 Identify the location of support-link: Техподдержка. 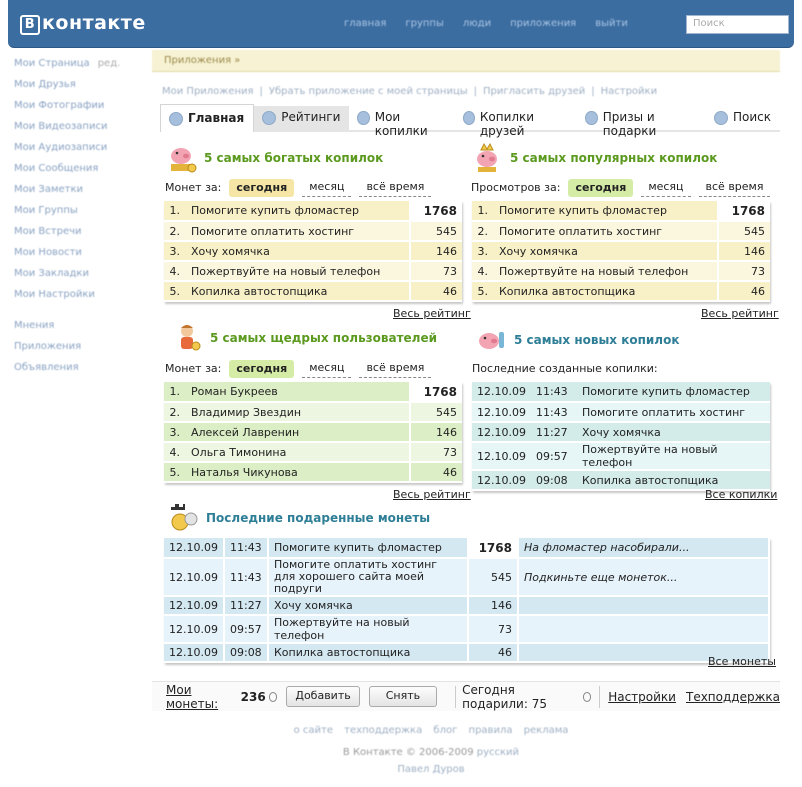
(732, 696).